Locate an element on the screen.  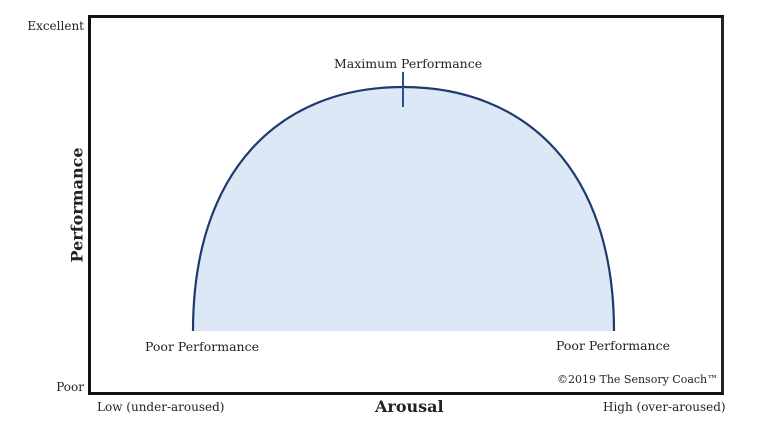
x-axis-right-label: High (over-aroused) is located at coordinates (664, 407).